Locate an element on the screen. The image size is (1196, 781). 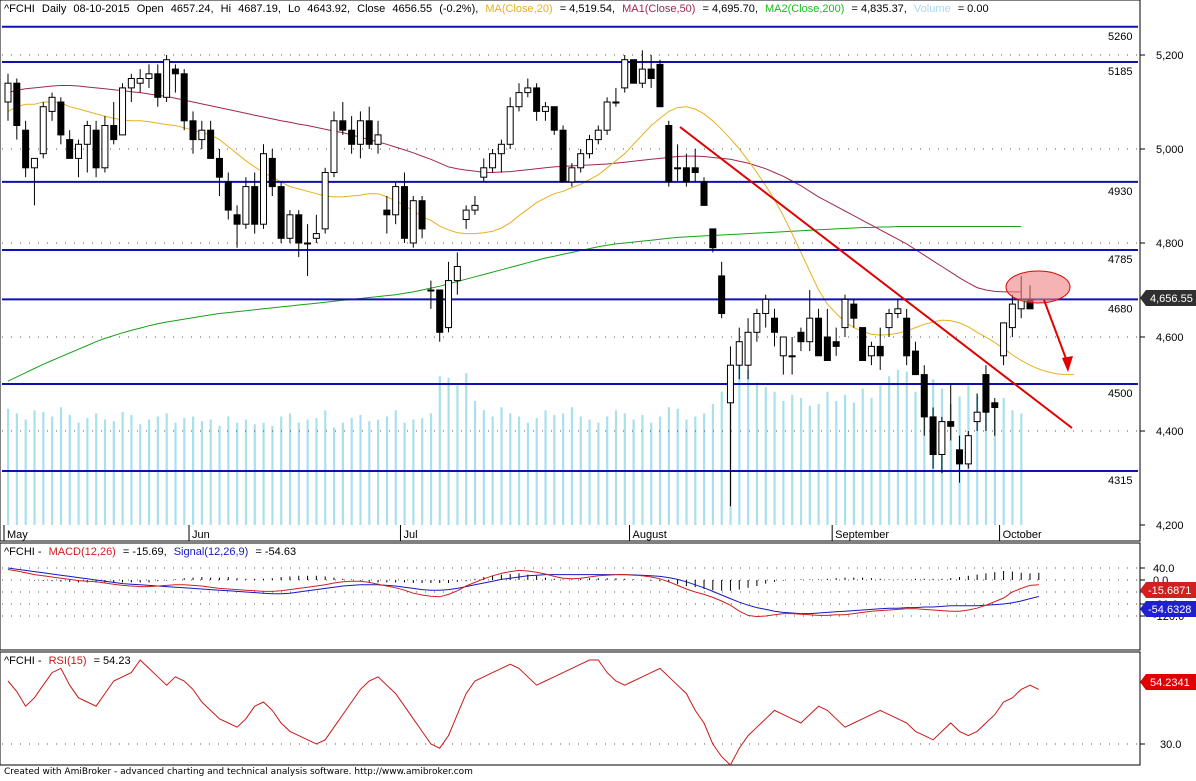
header-ma20-label: MA(Close,20) is located at coordinates (518, 9).